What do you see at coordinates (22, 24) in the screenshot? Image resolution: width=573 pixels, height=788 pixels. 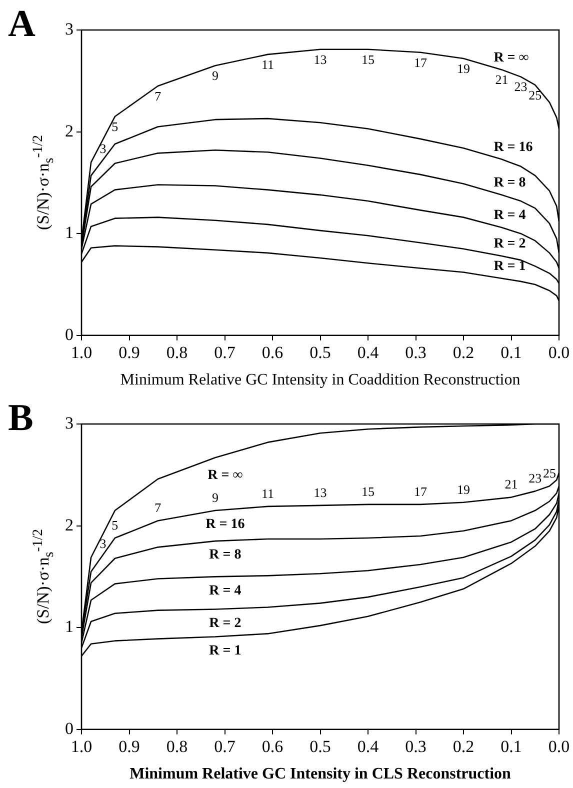 I see `chart-title: A` at bounding box center [22, 24].